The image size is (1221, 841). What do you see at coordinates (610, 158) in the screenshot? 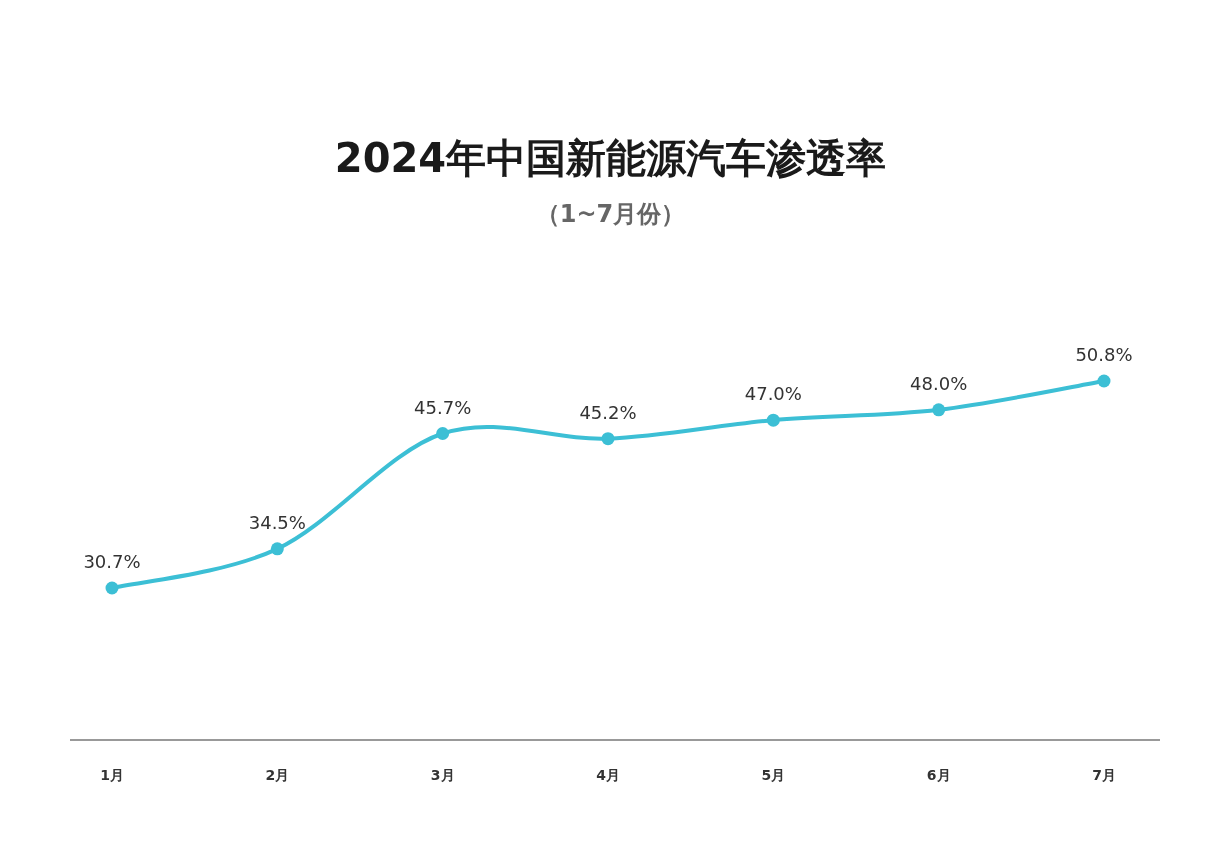
I see `chart-title: 2024年中国新能源汽车渗透率` at bounding box center [610, 158].